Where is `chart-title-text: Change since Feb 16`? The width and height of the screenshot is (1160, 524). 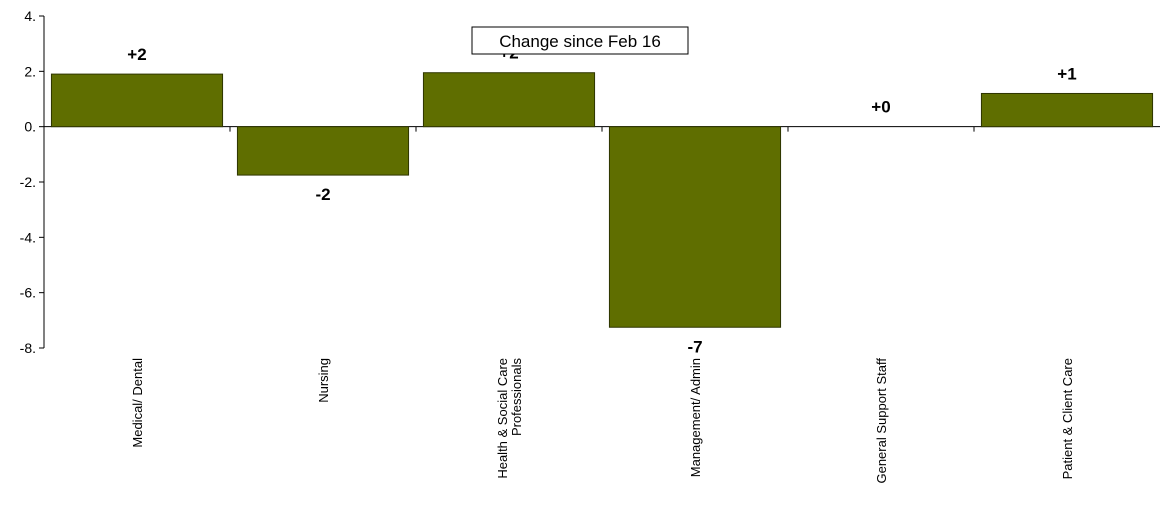 chart-title-text: Change since Feb 16 is located at coordinates (580, 41).